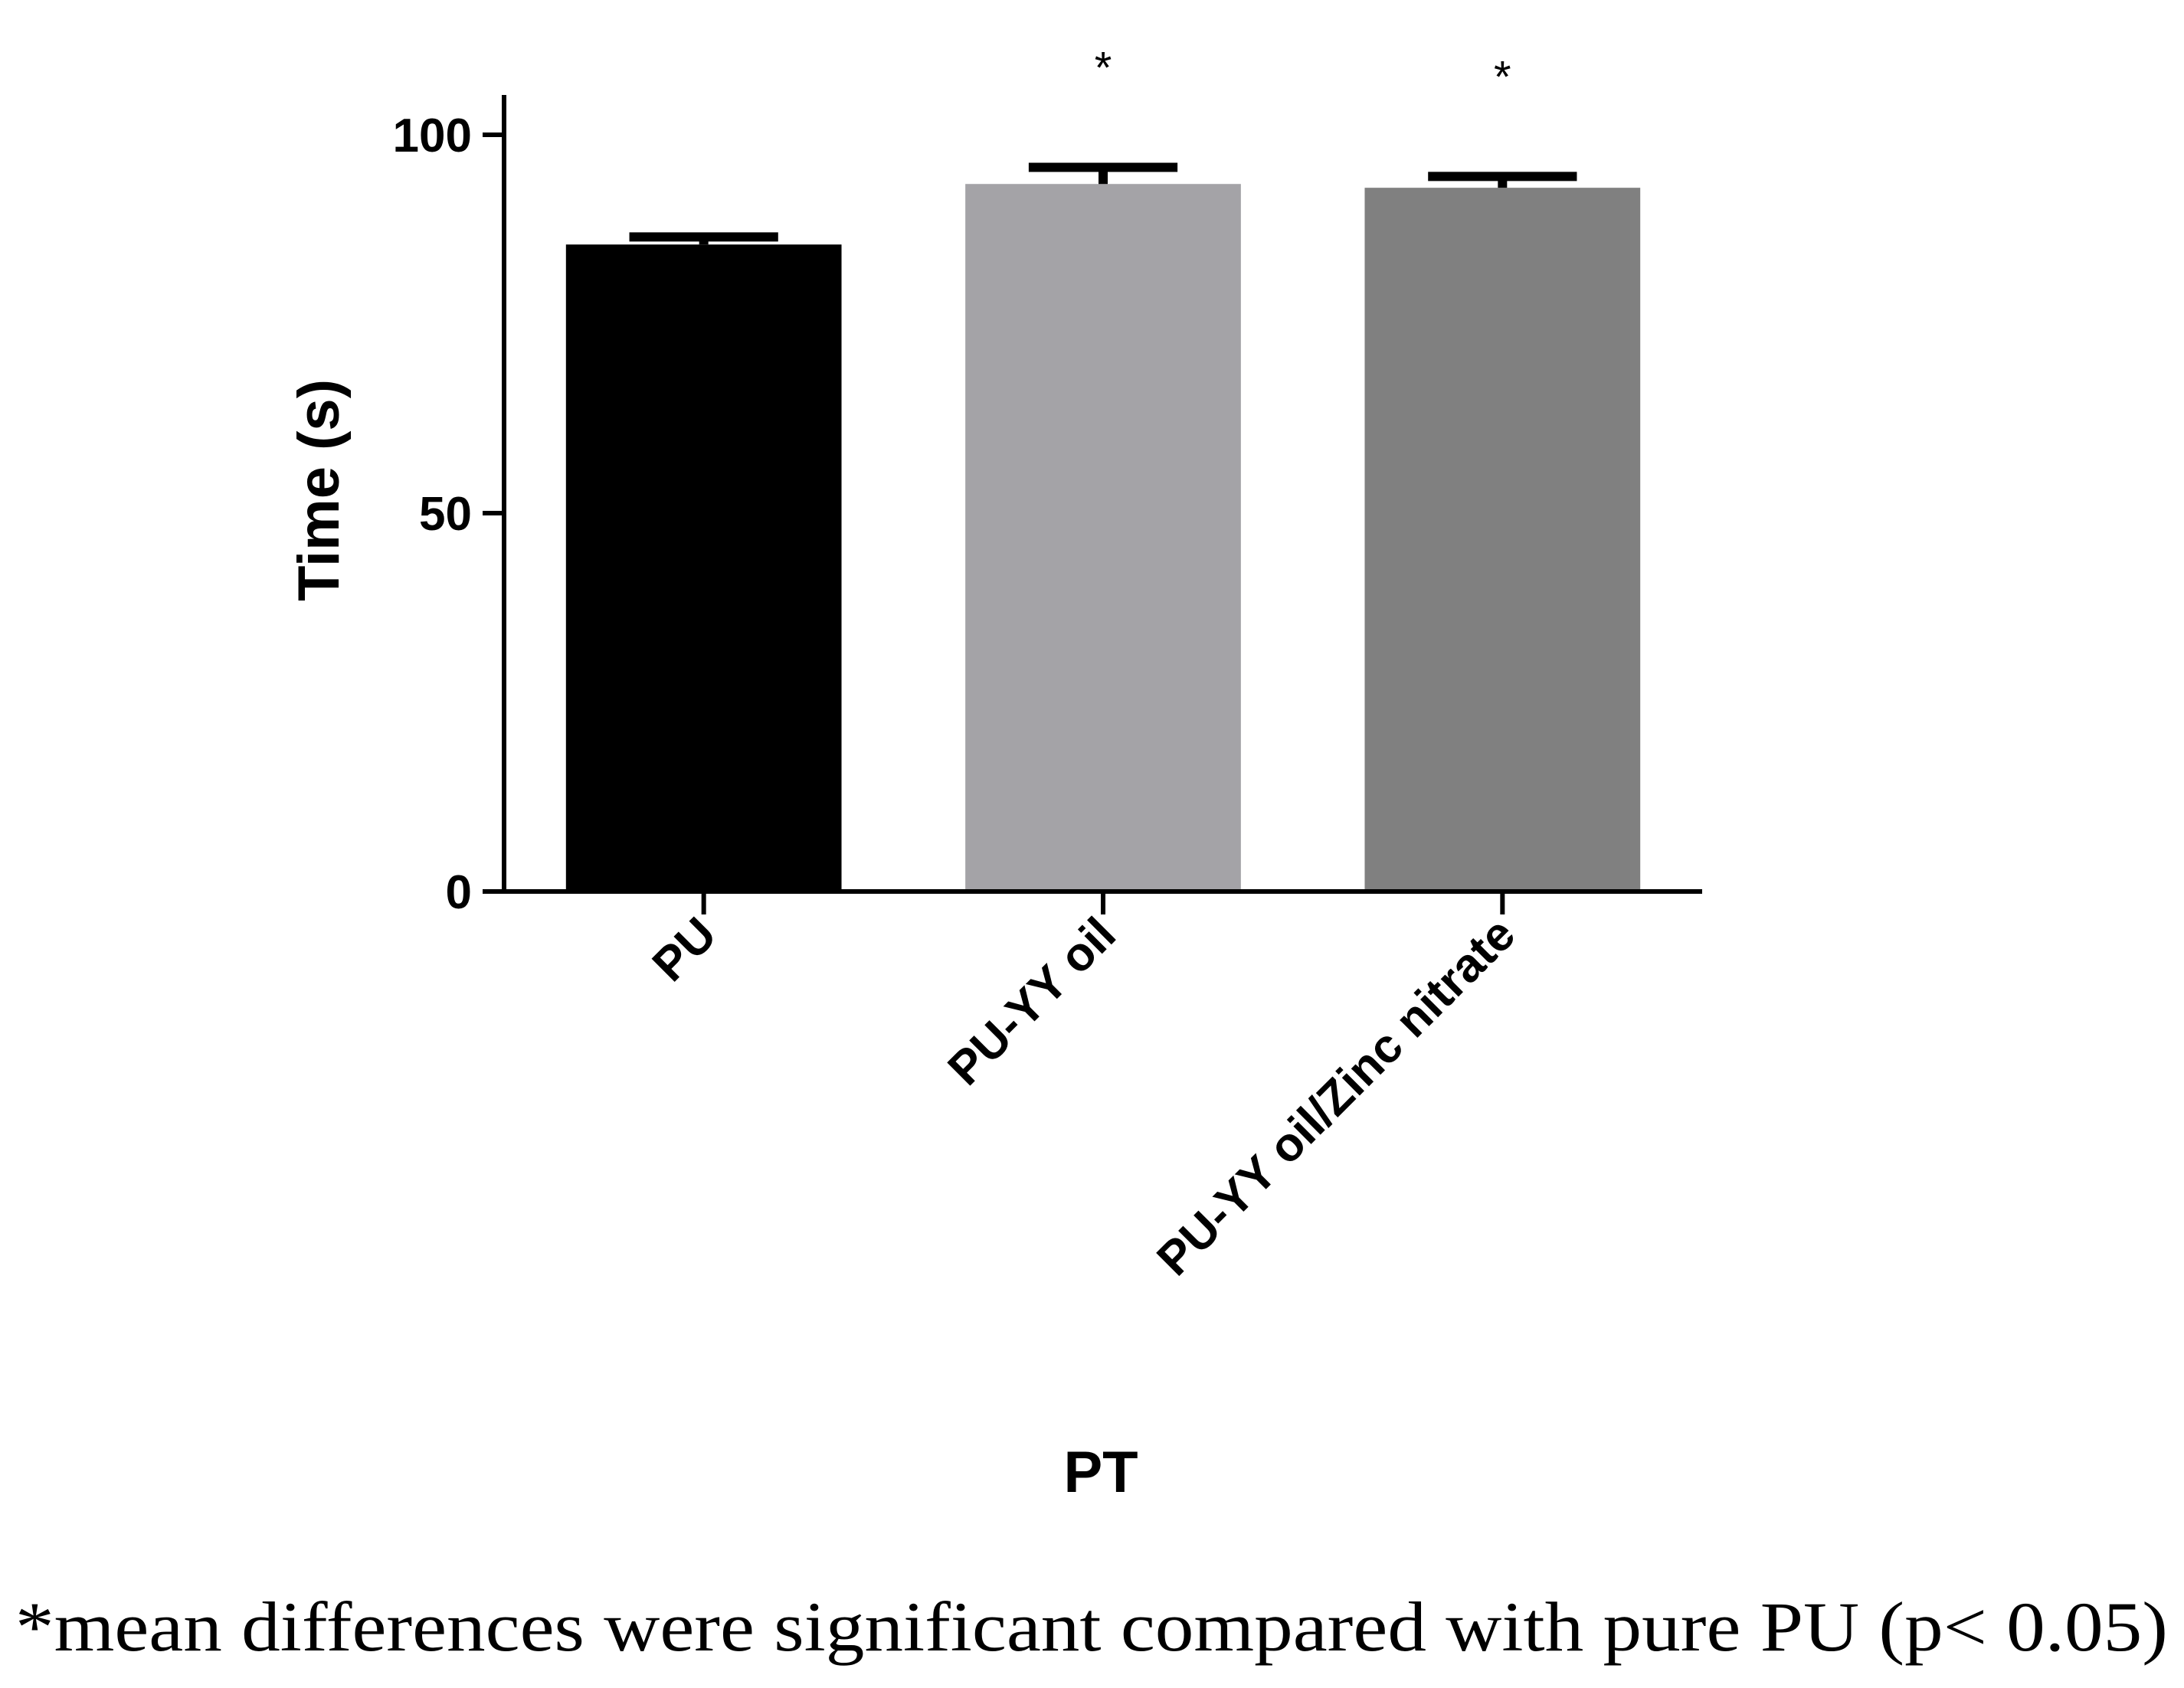 The width and height of the screenshot is (2184, 1688). I want to click on x-tick-label-1: PU, so click(685, 950).